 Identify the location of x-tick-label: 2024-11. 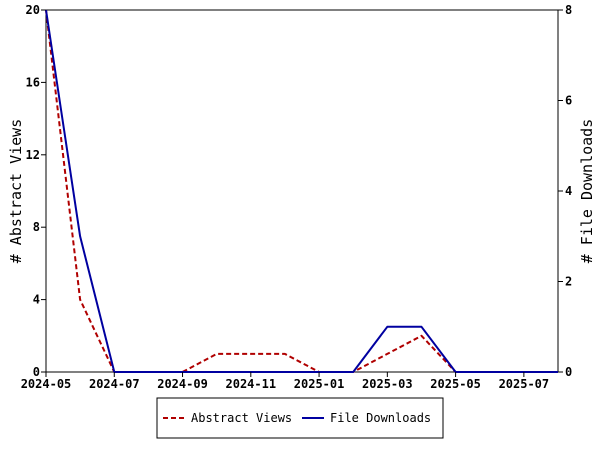
(251, 384).